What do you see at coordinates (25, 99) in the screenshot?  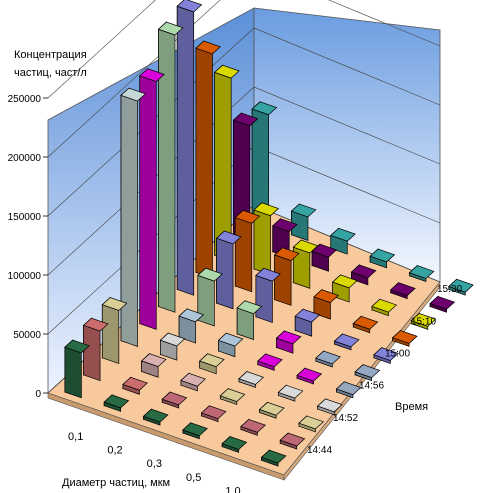 I see `y-tick-label: 250000` at bounding box center [25, 99].